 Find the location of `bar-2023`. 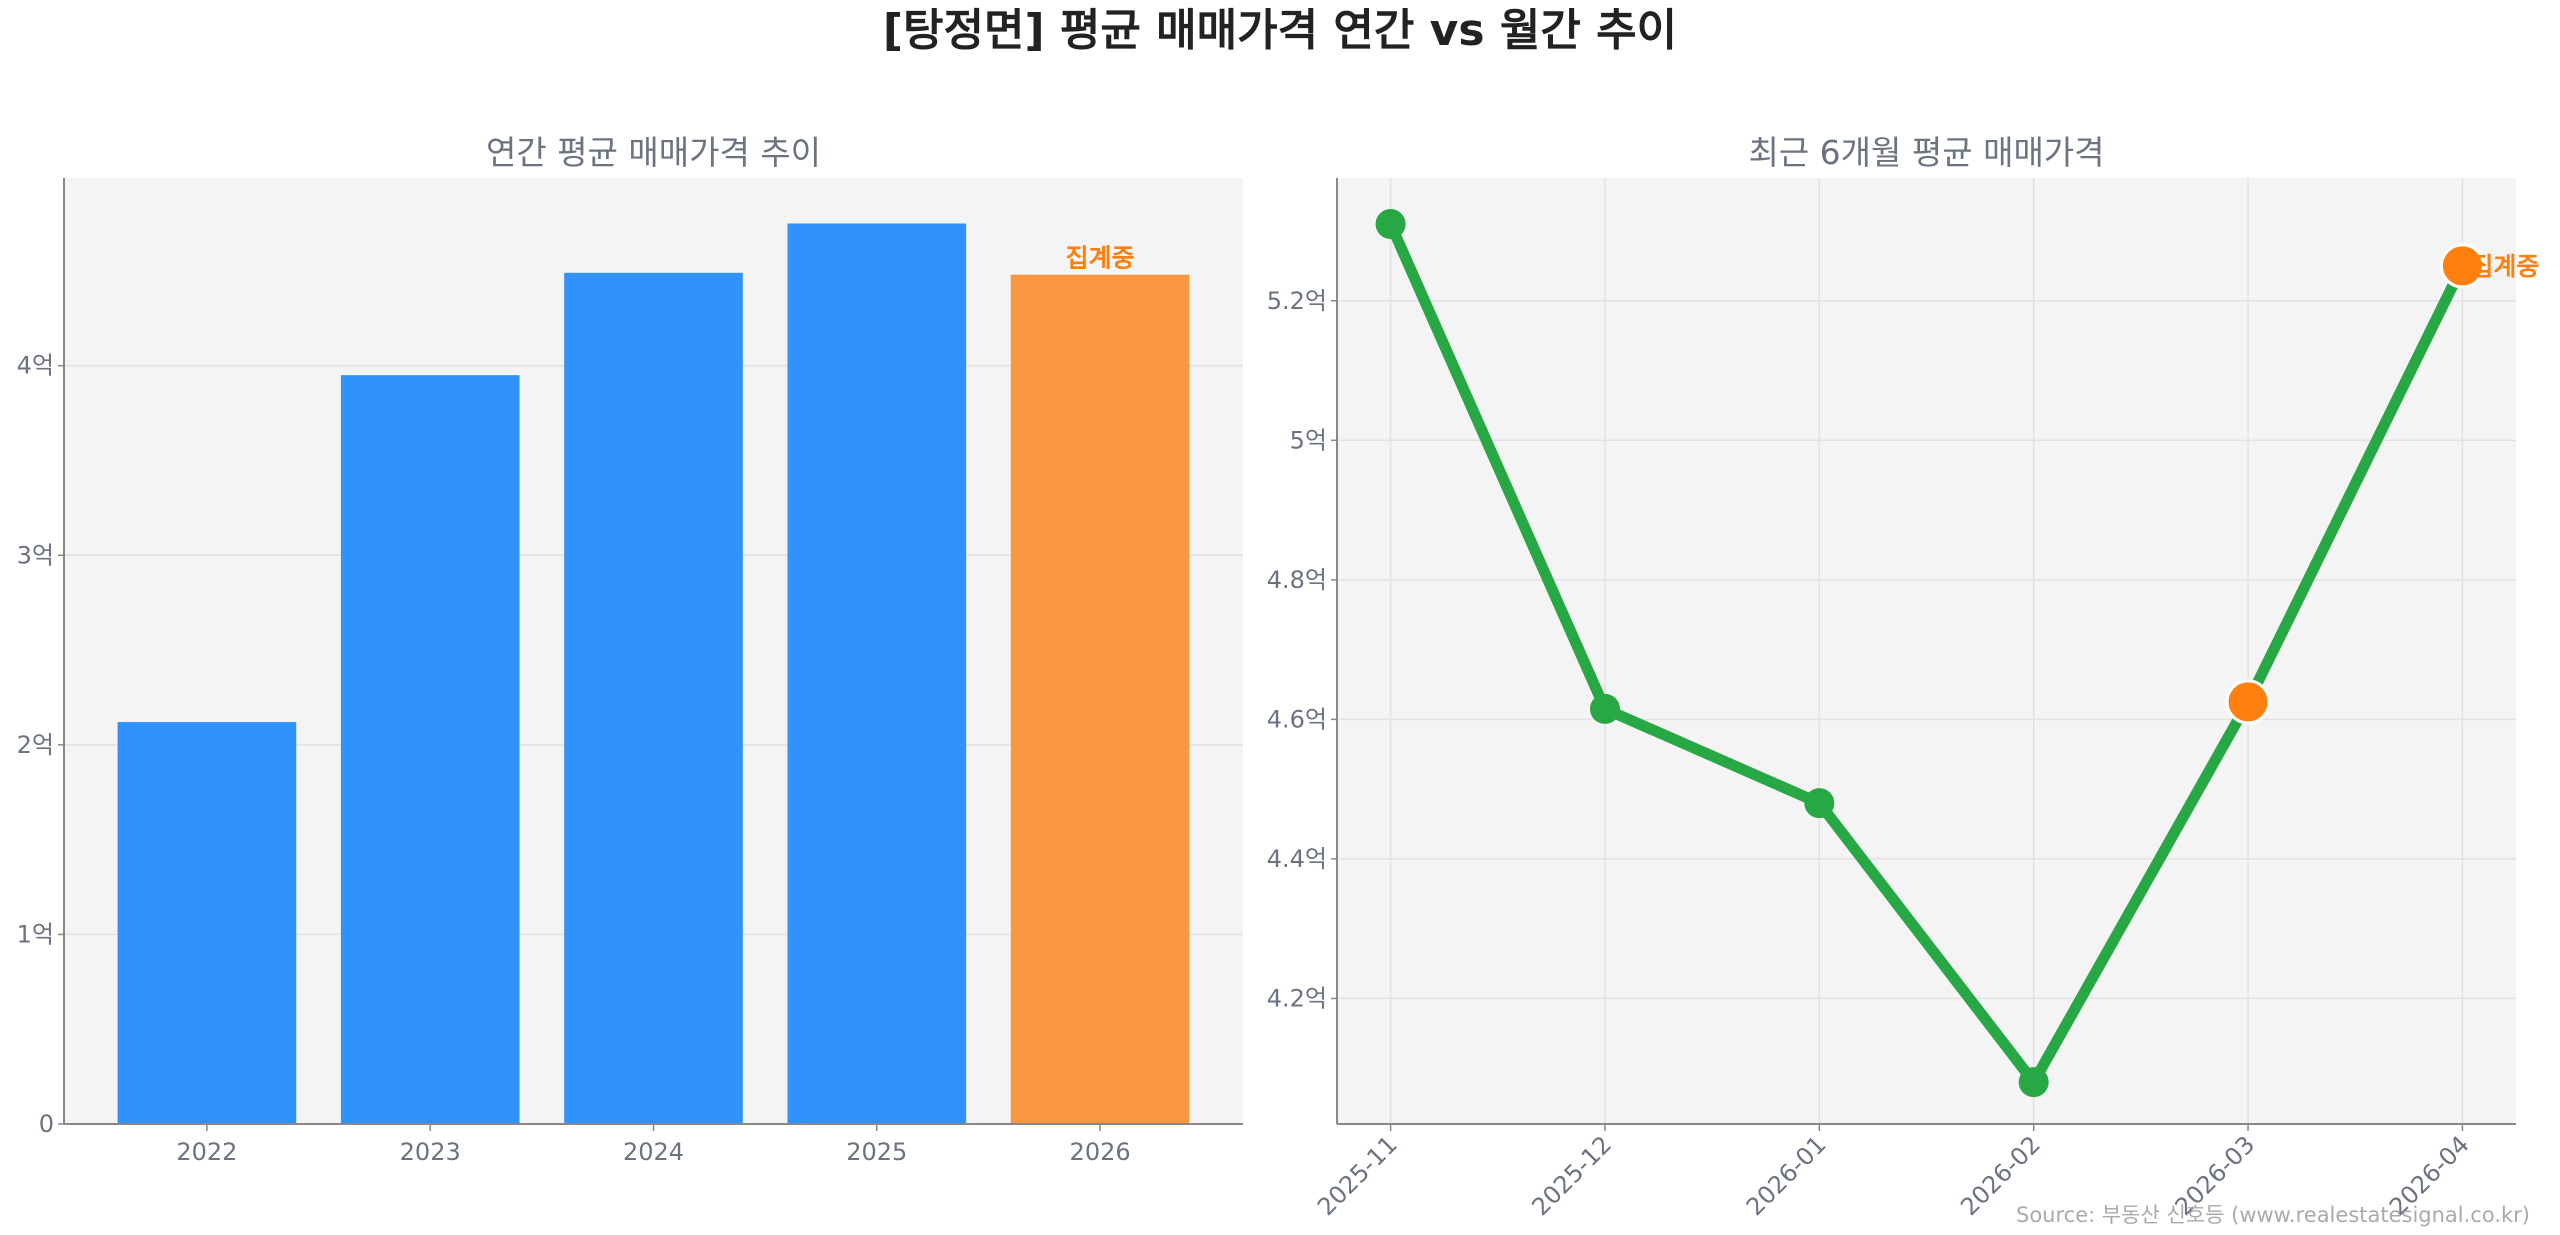

bar-2023 is located at coordinates (430, 749).